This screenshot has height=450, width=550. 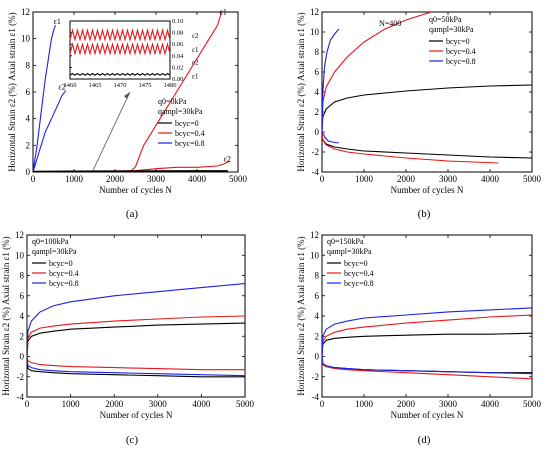 What do you see at coordinates (227, 158) in the screenshot?
I see `curve-label: ε2` at bounding box center [227, 158].